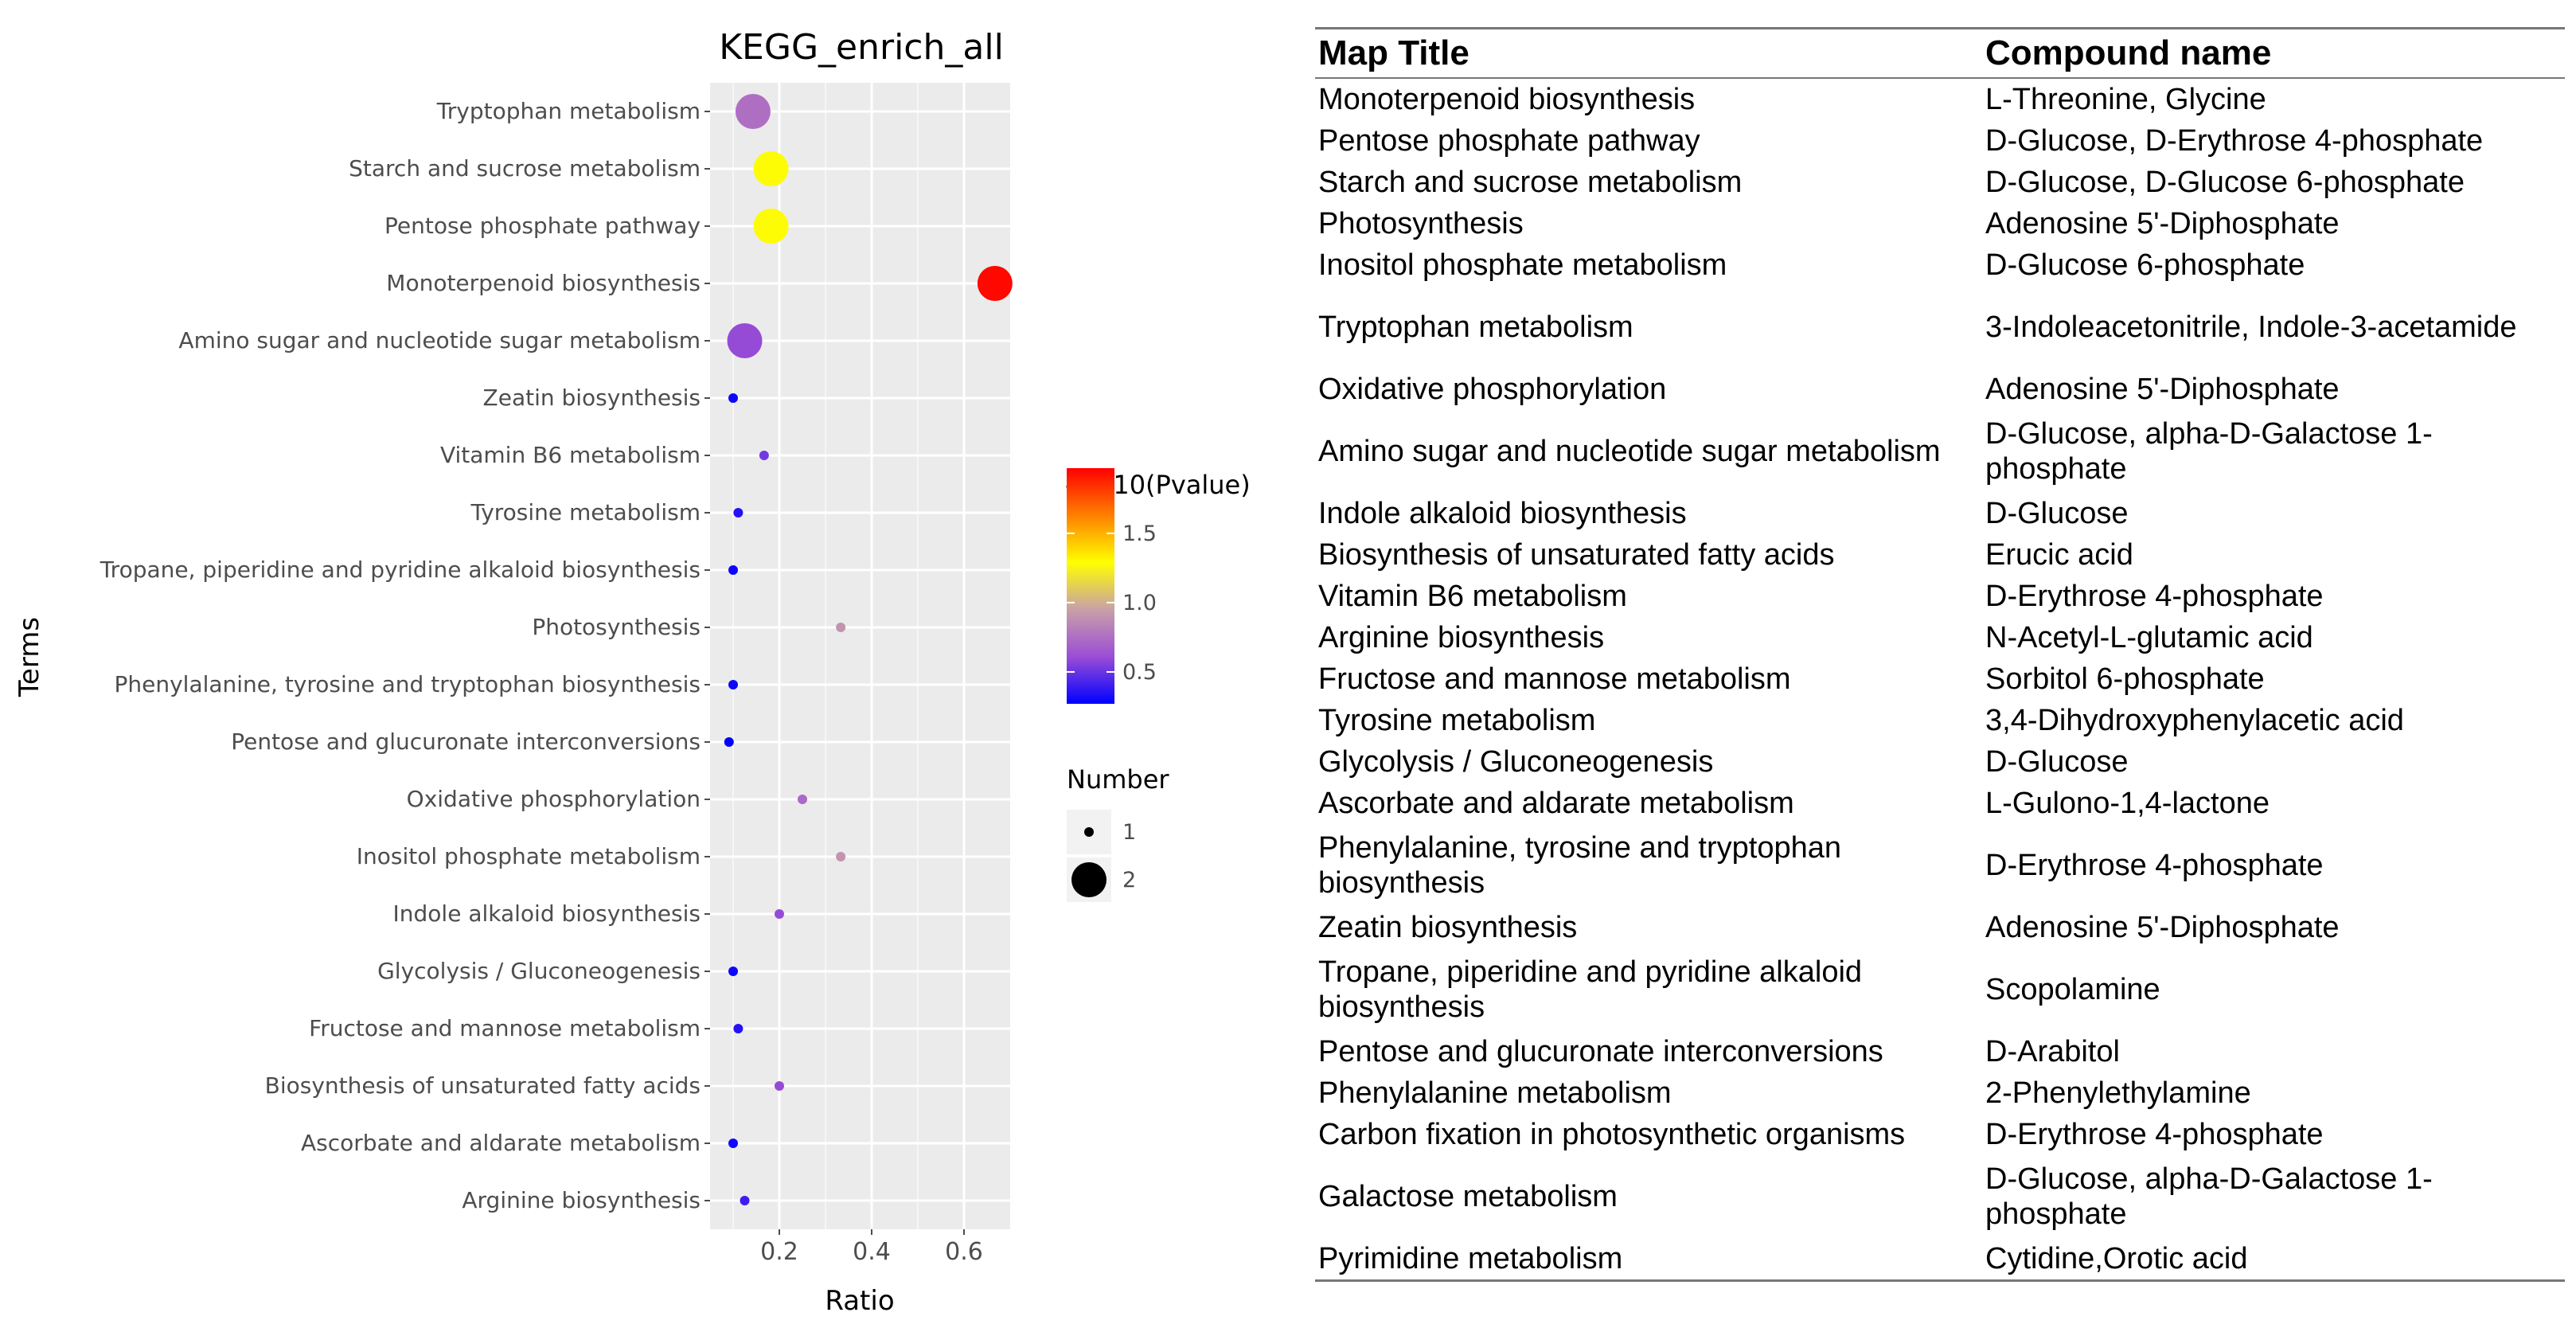  What do you see at coordinates (1129, 833) in the screenshot?
I see `size-legend-label: 1` at bounding box center [1129, 833].